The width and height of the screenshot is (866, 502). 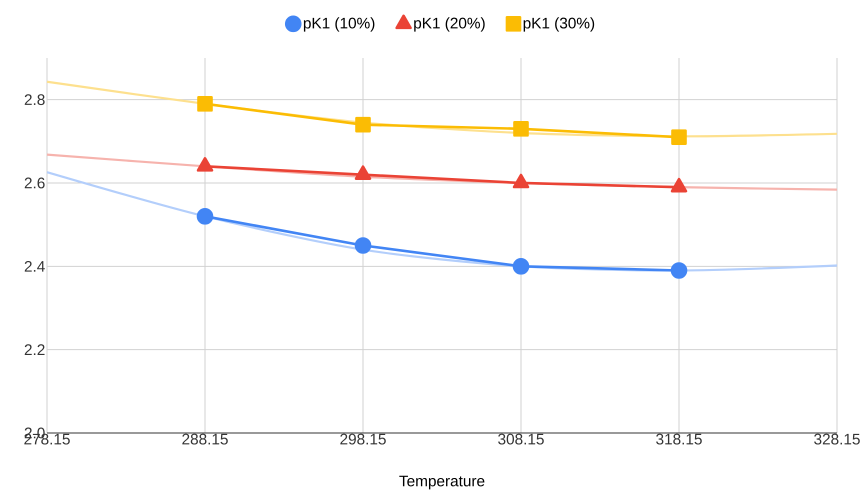 I want to click on x-tick-label: 298.15, so click(x=363, y=439).